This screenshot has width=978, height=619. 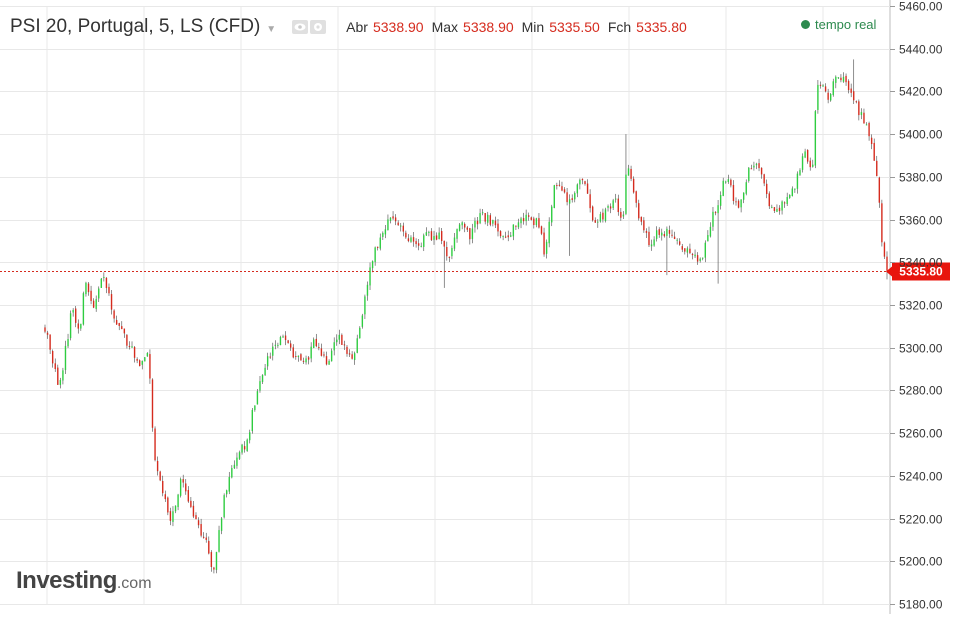 I want to click on chevron-down-icon: ▼, so click(x=271, y=29).